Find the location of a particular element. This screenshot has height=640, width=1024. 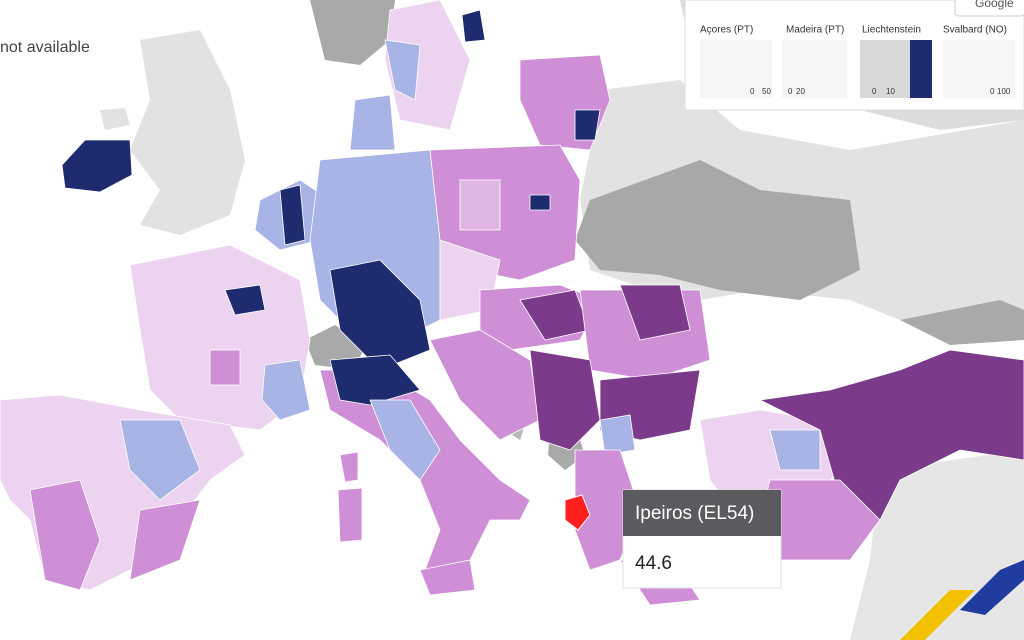

scale-label: 50 is located at coordinates (766, 91).